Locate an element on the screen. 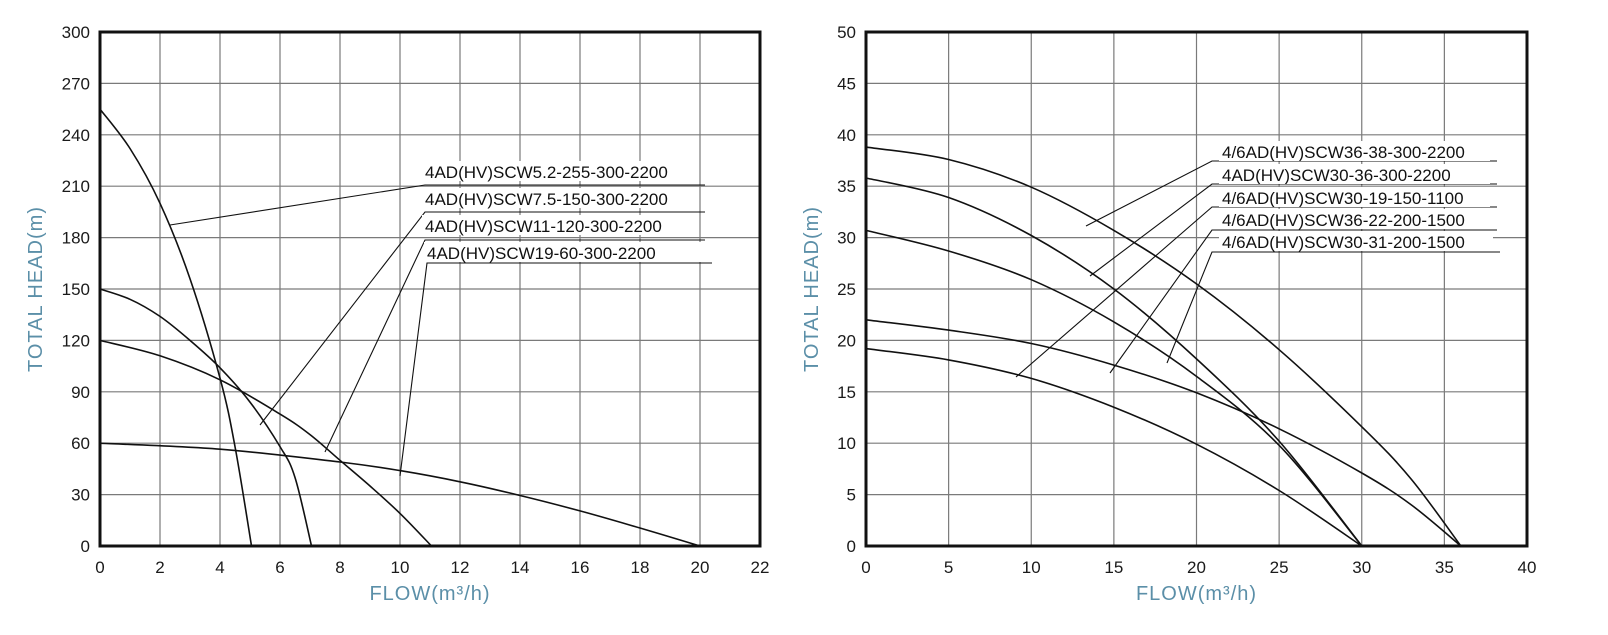 The width and height of the screenshot is (1608, 635). series-callout-label: 4/6AD(HV)SCW30-19-150-1100 is located at coordinates (1343, 198).